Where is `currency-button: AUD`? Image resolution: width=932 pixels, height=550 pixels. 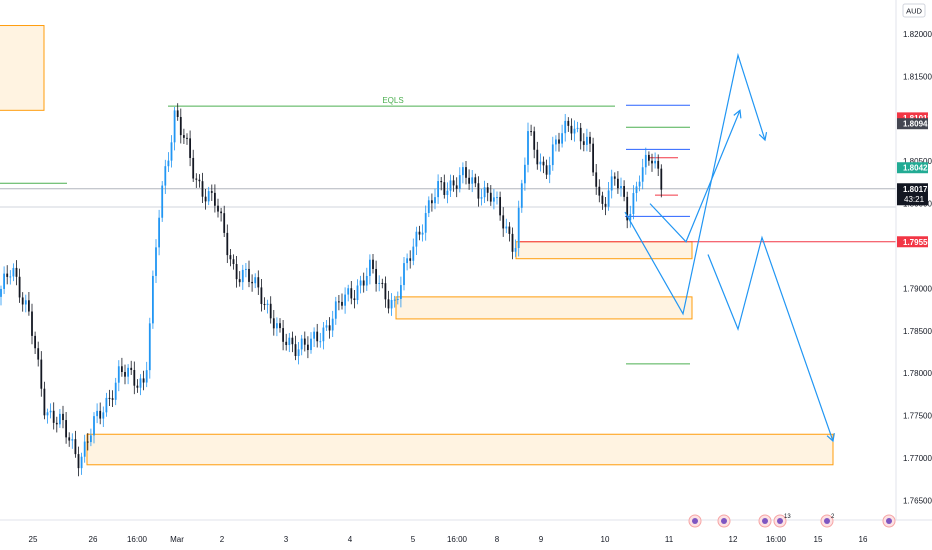
currency-button: AUD is located at coordinates (914, 10).